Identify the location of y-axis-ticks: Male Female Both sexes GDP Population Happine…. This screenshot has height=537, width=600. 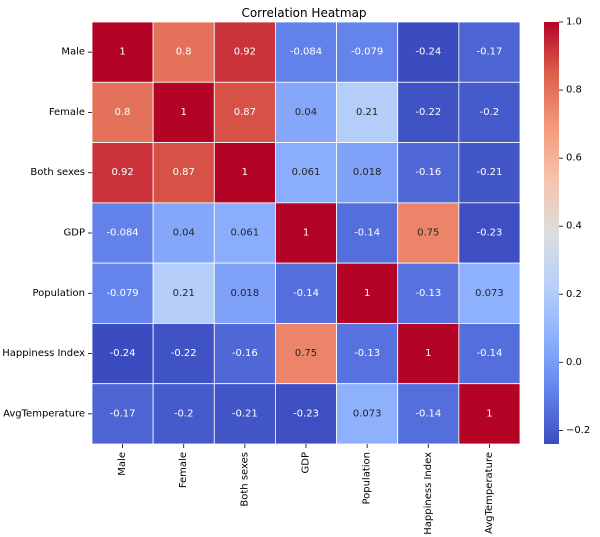
(47, 233).